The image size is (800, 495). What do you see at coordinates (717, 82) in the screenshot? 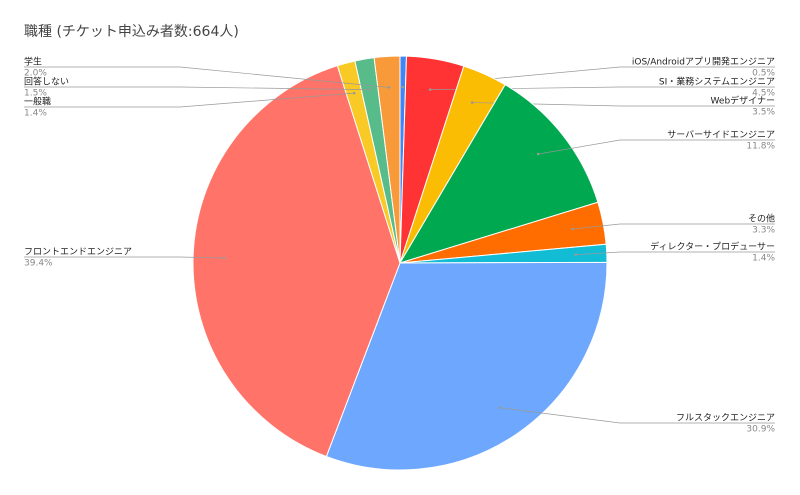
I see `label-name: SI・業務システムエンジニア` at bounding box center [717, 82].